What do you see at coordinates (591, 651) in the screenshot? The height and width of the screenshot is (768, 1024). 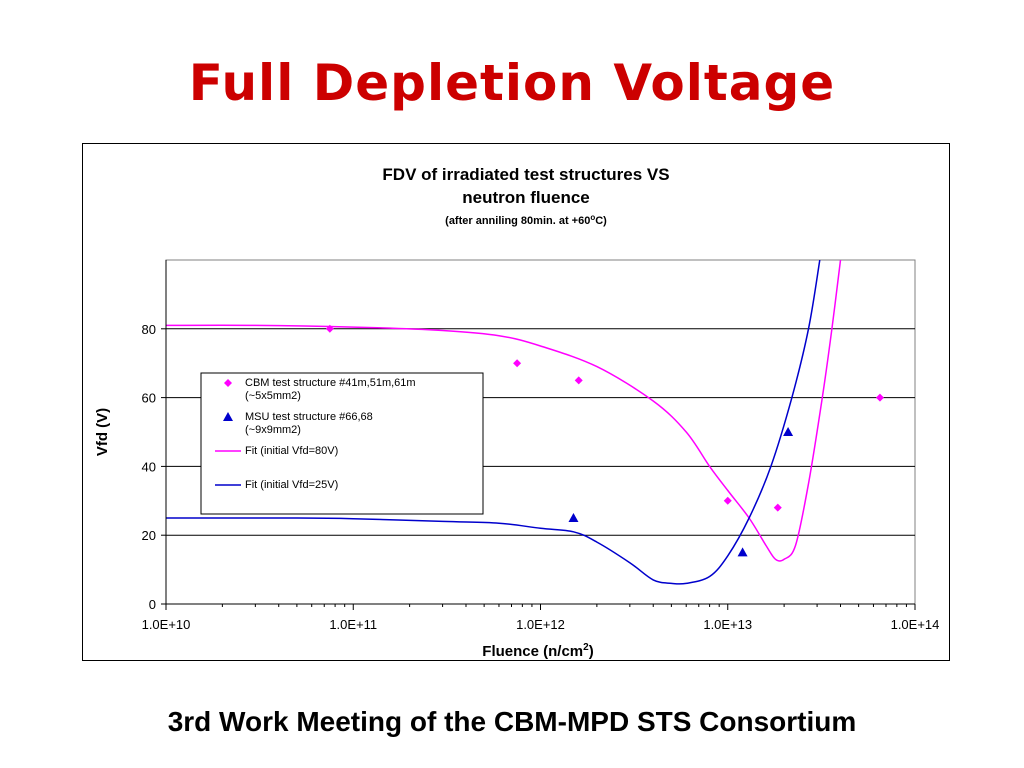 I see `x-axis-label-post: )` at bounding box center [591, 651].